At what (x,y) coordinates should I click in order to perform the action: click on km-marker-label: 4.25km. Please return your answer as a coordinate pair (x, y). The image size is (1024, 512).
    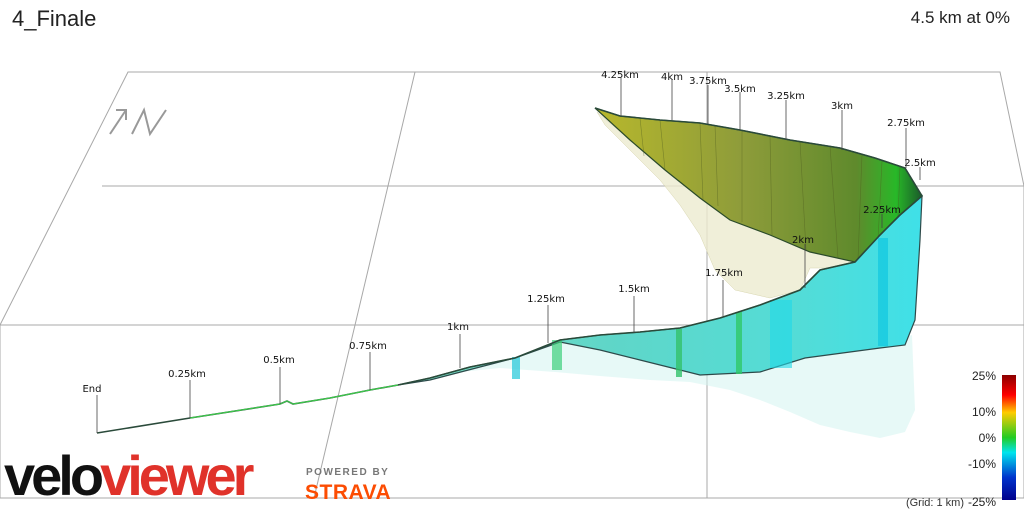
    Looking at the image, I should click on (620, 75).